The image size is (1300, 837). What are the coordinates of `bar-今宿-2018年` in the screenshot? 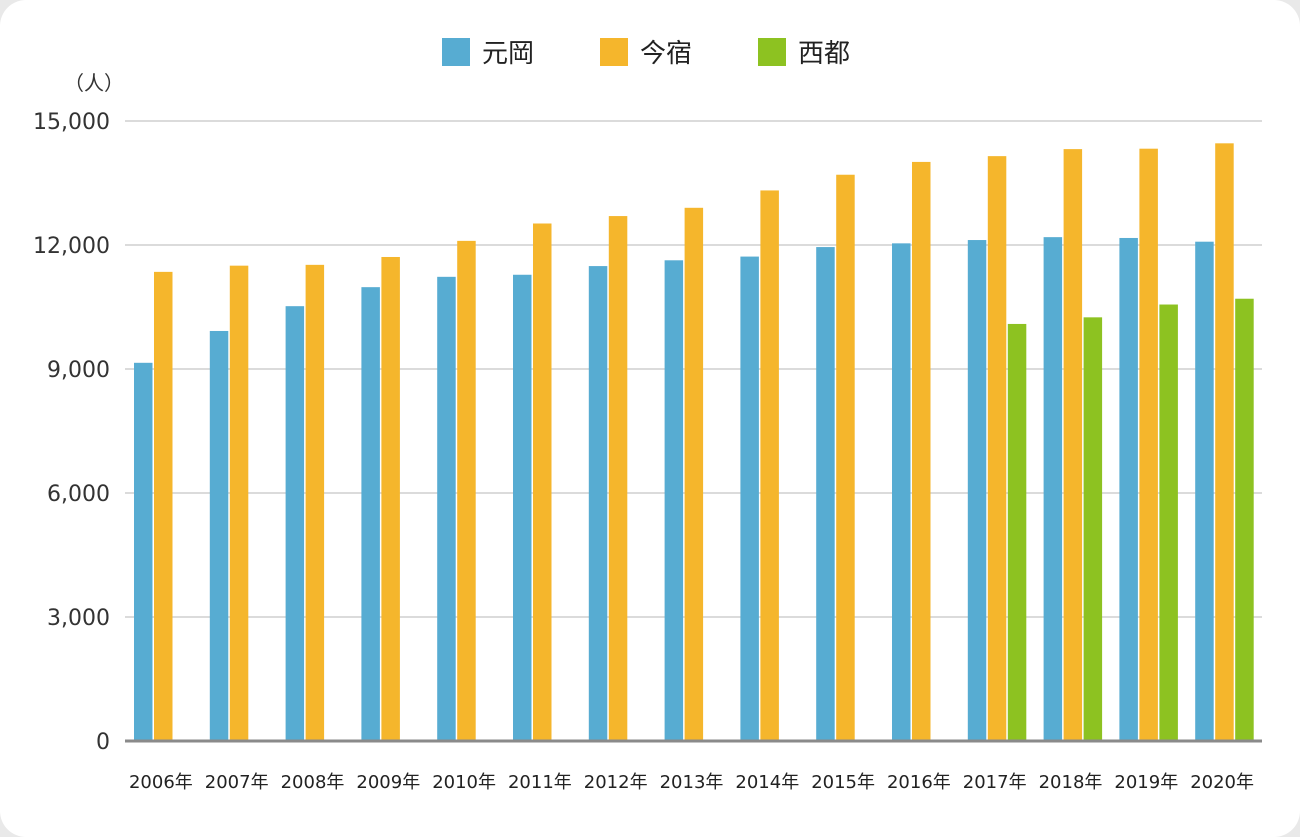 It's located at (1073, 445).